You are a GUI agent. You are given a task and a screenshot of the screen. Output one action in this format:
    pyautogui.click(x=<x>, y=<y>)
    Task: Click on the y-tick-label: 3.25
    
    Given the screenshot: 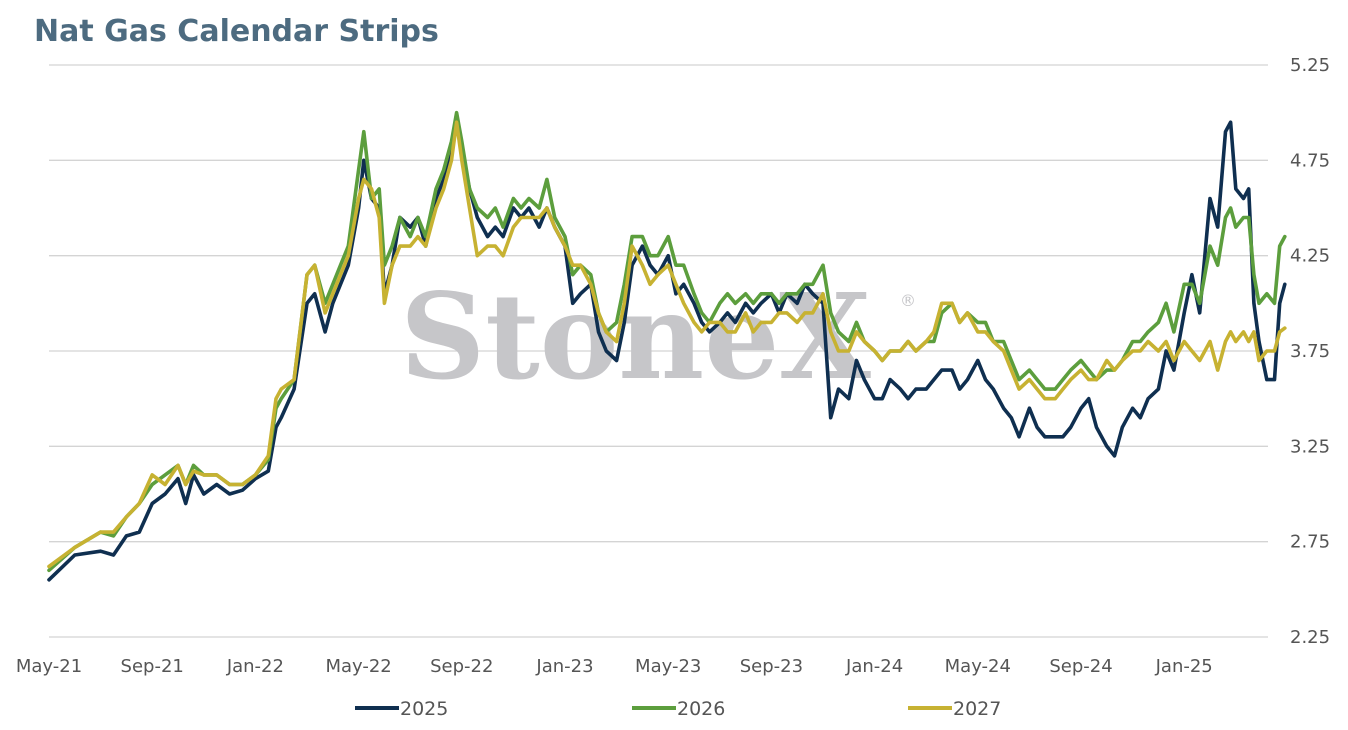 What is the action you would take?
    pyautogui.click(x=1310, y=446)
    